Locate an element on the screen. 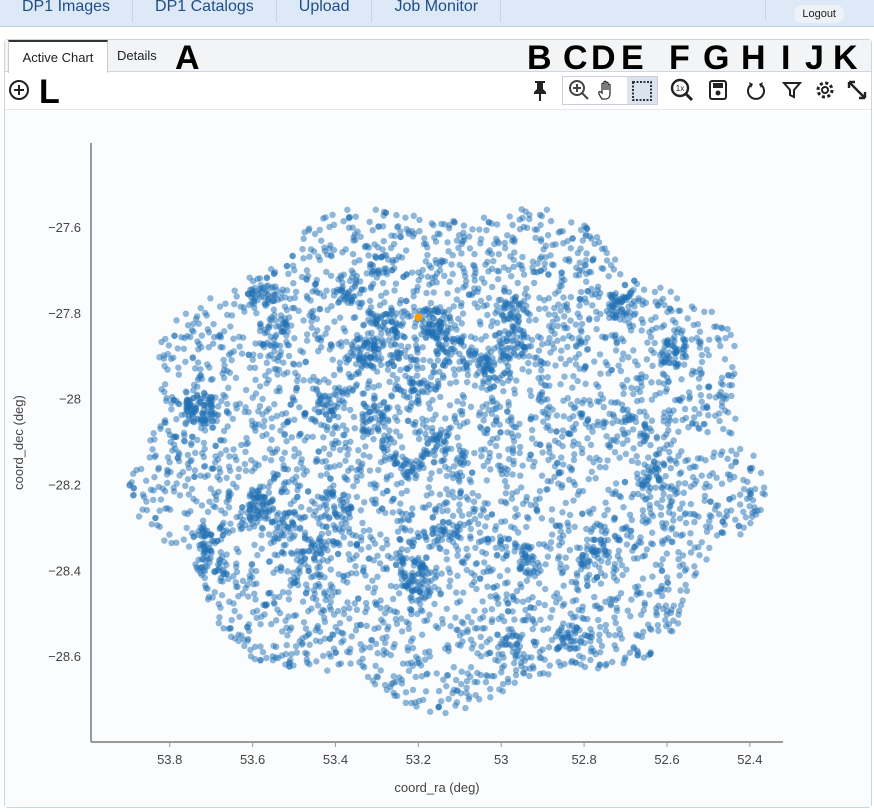 This screenshot has width=874, height=812. select-icon is located at coordinates (642, 90).